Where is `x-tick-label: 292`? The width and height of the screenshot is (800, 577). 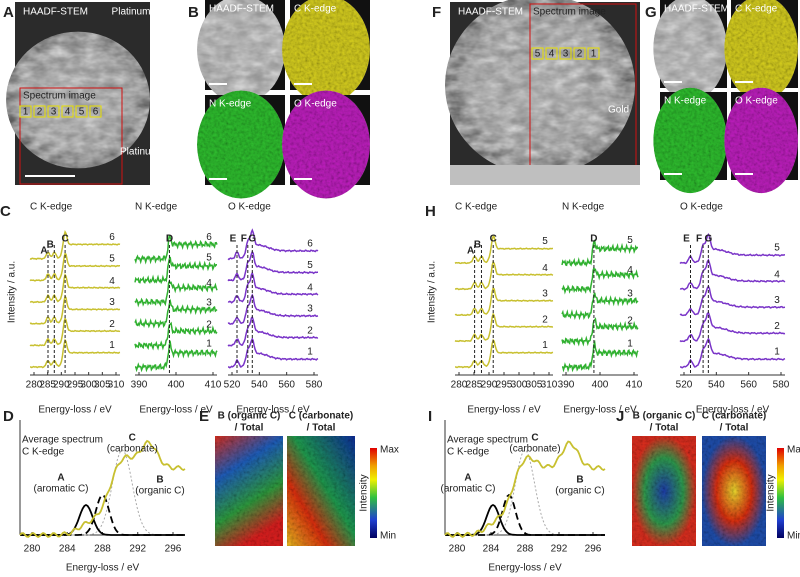 x-tick-label: 292 is located at coordinates (137, 549).